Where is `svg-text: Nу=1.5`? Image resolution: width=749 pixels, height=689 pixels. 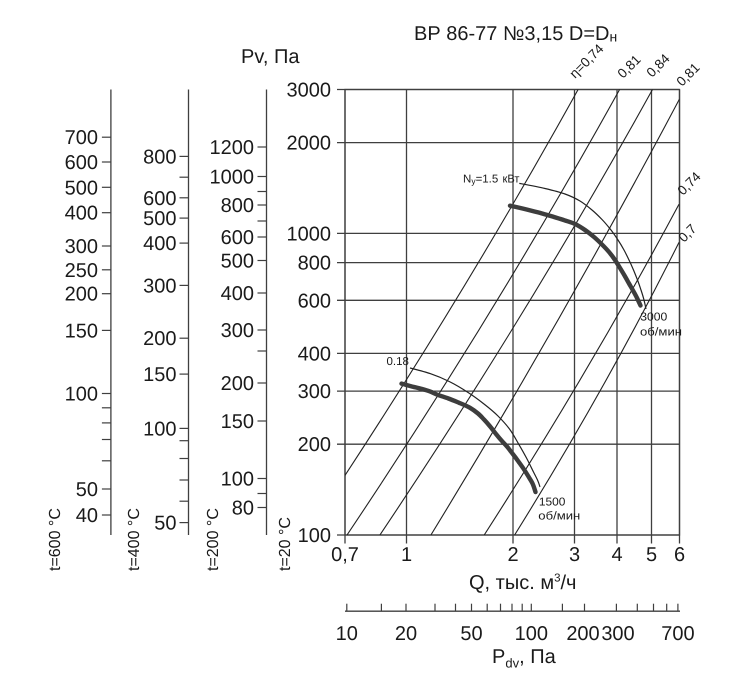 svg-text: Nу=1.5 is located at coordinates (480, 180).